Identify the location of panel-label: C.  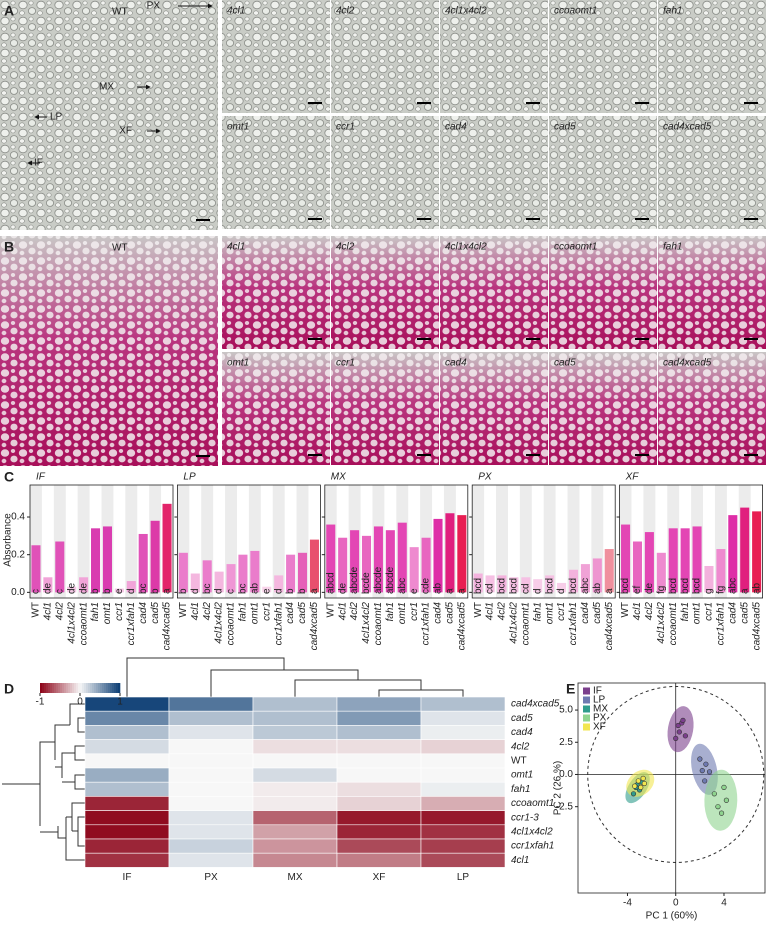
(9, 477).